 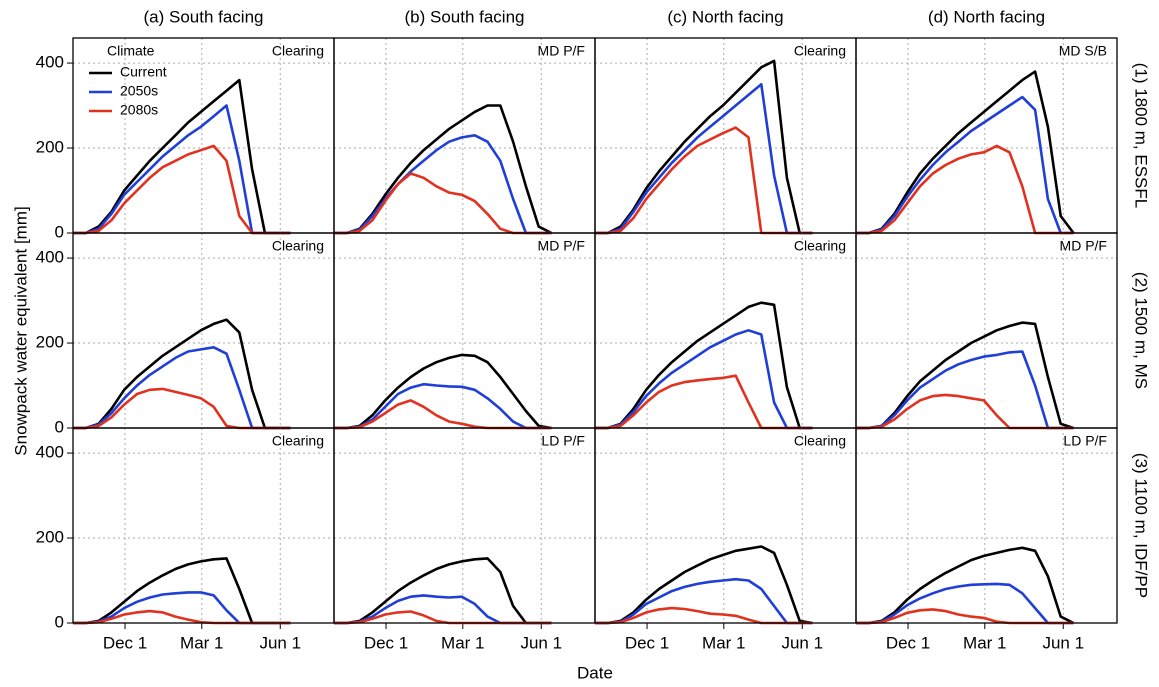 What do you see at coordinates (725, 16) in the screenshot?
I see `column-title: (c) North facing` at bounding box center [725, 16].